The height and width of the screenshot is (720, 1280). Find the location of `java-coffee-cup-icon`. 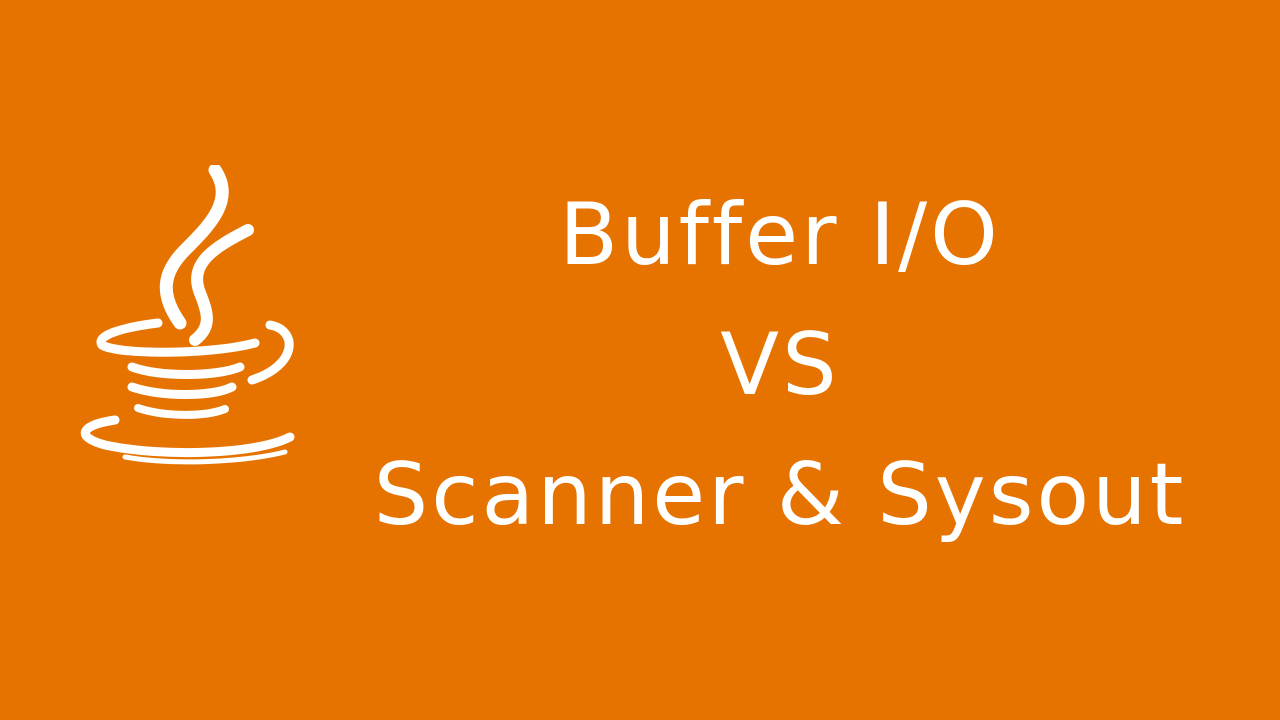

java-coffee-cup-icon is located at coordinates (187, 315).